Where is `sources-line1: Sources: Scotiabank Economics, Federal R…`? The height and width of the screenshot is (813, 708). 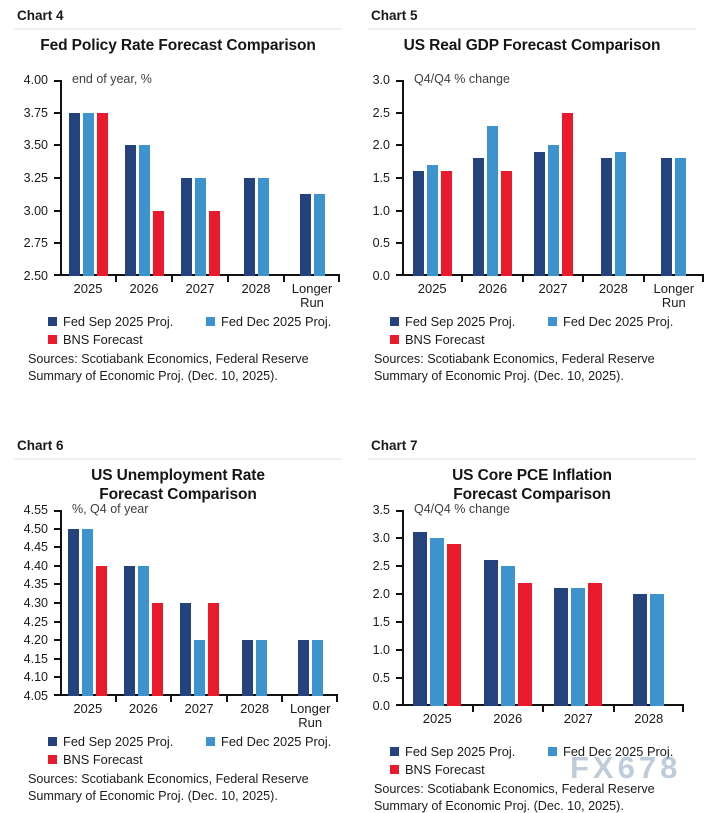 sources-line1: Sources: Scotiabank Economics, Federal R… is located at coordinates (514, 789).